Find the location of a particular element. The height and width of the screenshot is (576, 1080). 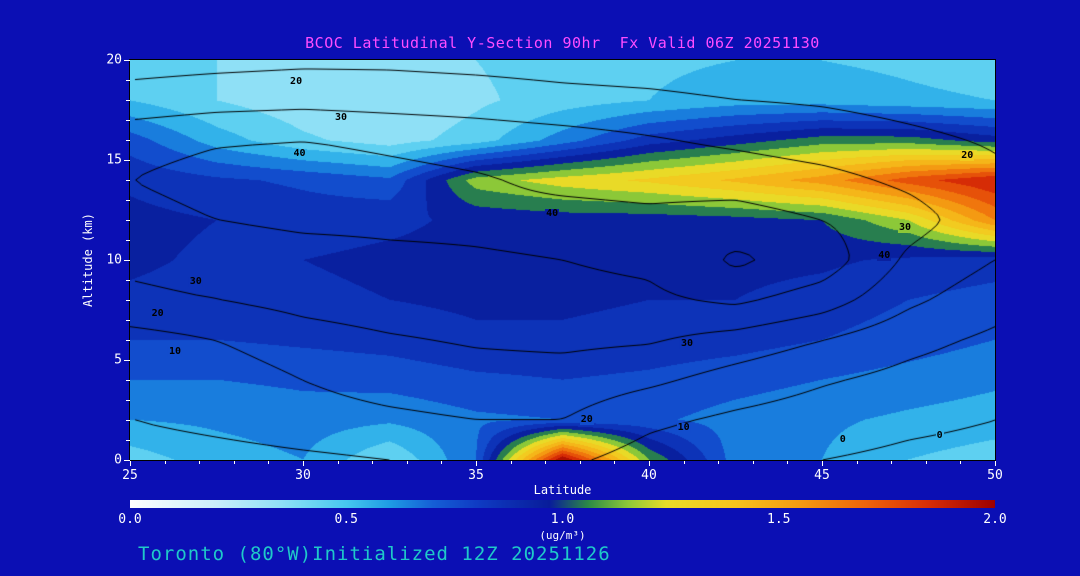

y-tick-label: 20 is located at coordinates (114, 60).